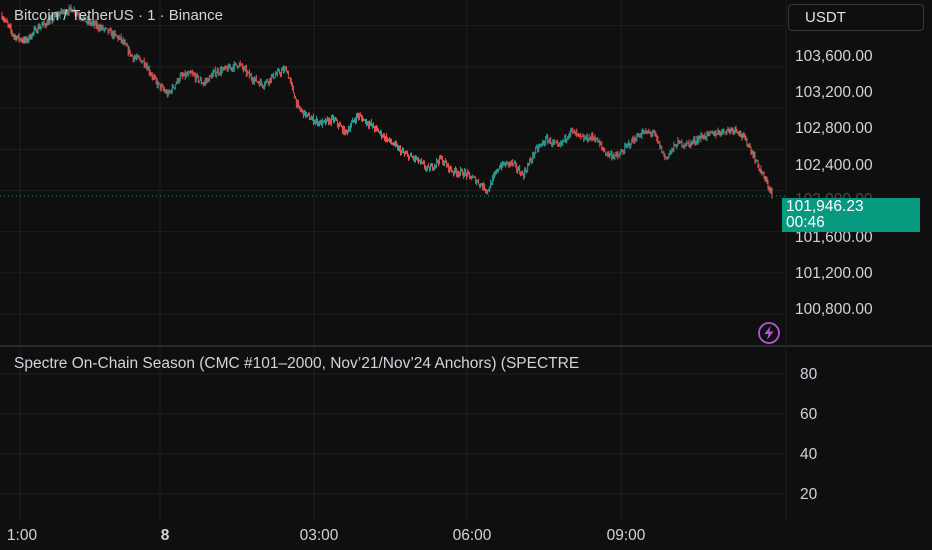 The height and width of the screenshot is (550, 932). Describe the element at coordinates (22, 535) in the screenshot. I see `time-tick: 1:00` at that location.